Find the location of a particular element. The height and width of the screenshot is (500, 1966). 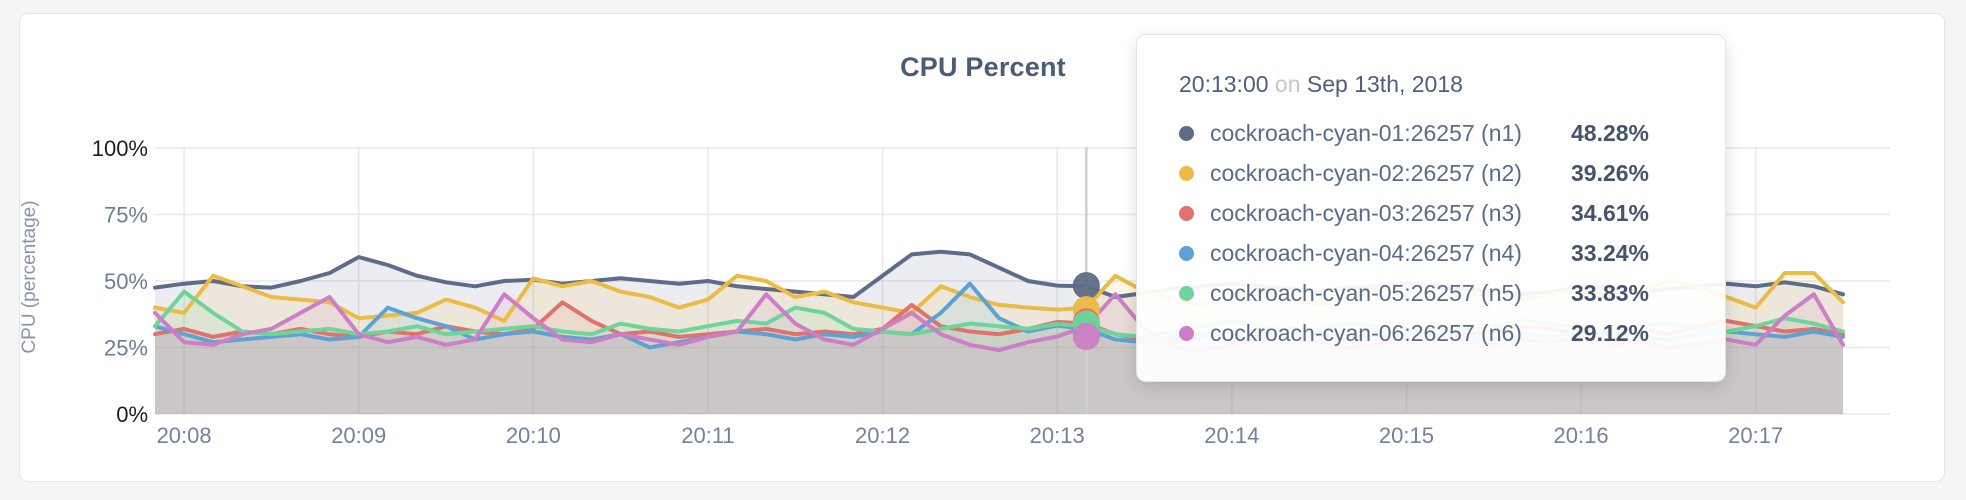

tooltip-series-row: cockroach-cyan-01:26257 (n1) 48.28% is located at coordinates (1432, 133).